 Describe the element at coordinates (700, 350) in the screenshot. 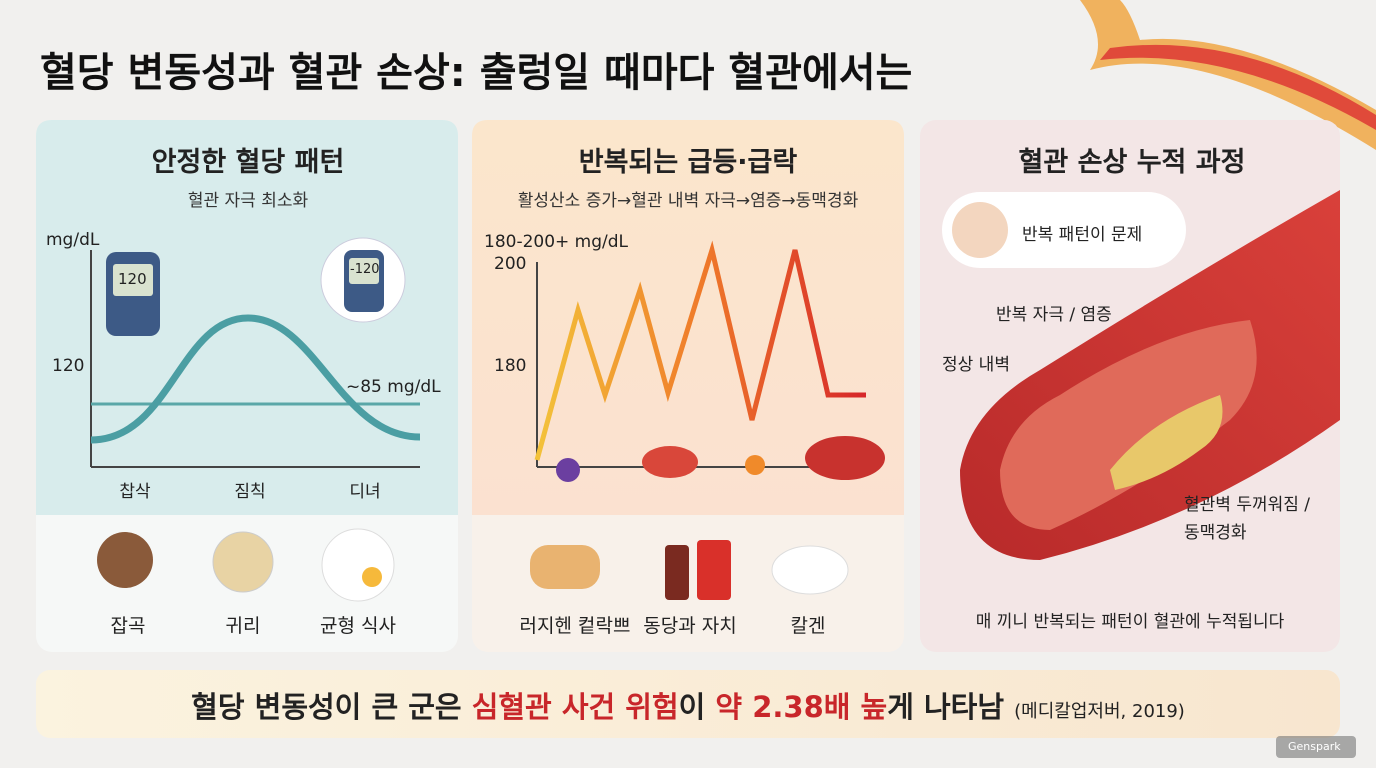

I see `spike-line` at that location.